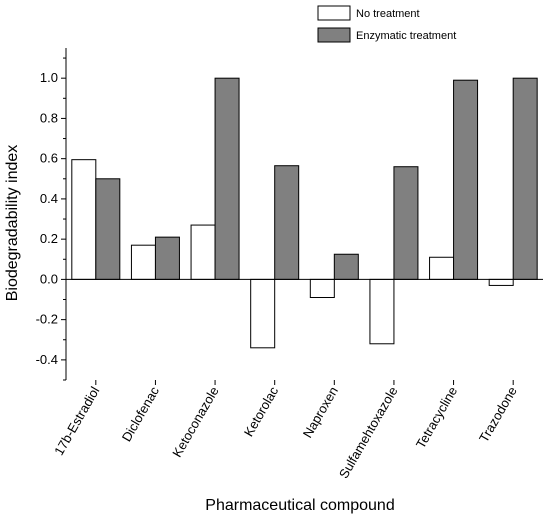 The image size is (550, 520). Describe the element at coordinates (49, 117) in the screenshot. I see `y-tick-label: 0.8` at that location.